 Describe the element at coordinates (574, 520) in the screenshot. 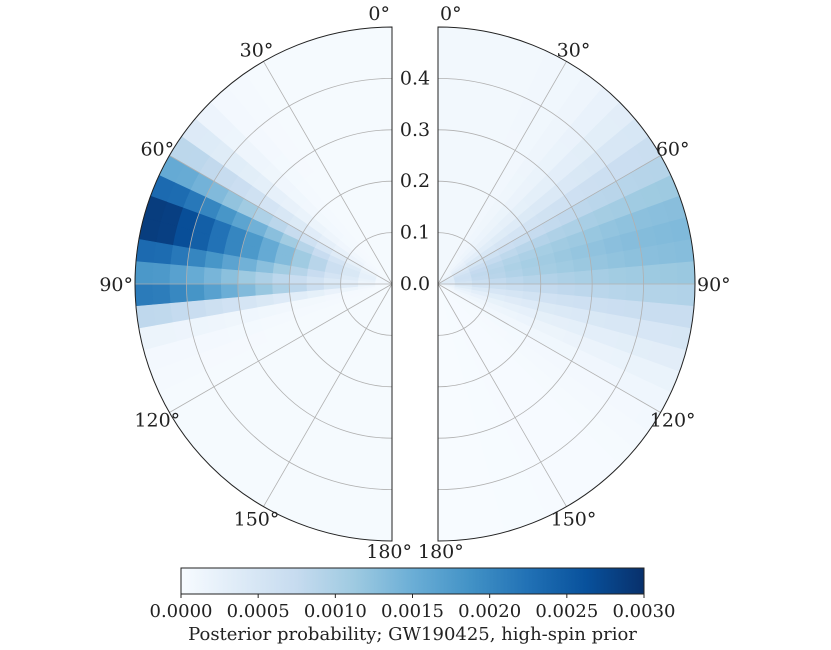

I see `angular-tick-label: 150°` at that location.